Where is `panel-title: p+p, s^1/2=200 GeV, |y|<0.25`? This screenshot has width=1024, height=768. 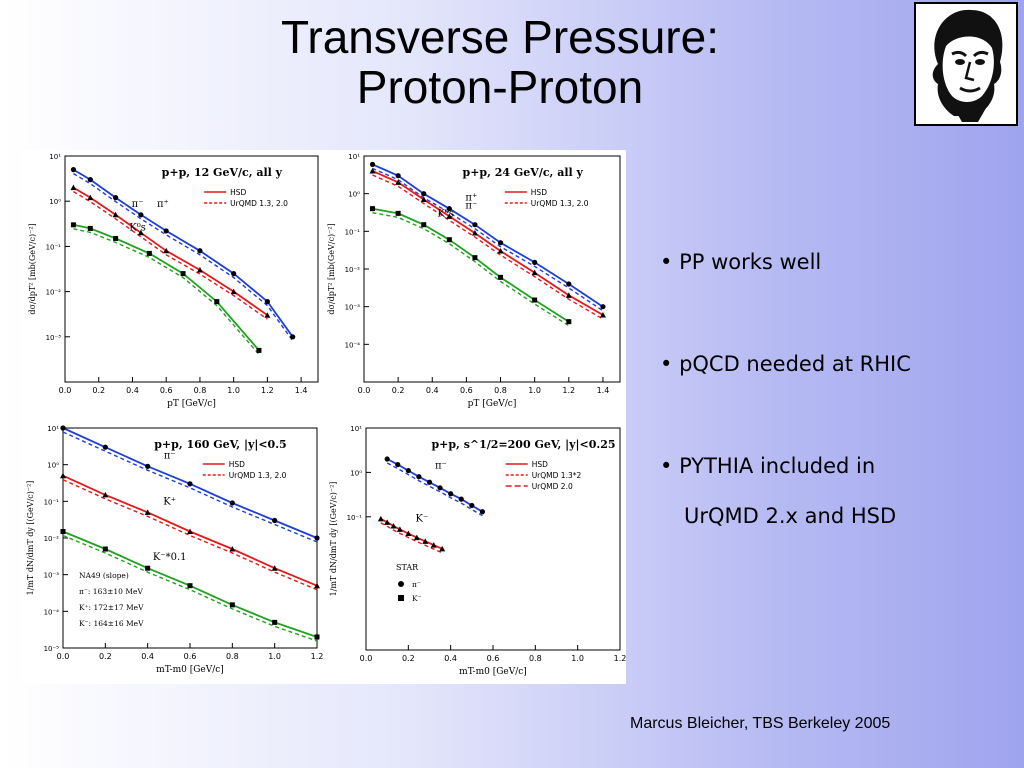
panel-title: p+p, s^1/2=200 GeV, |y|<0.25 is located at coordinates (523, 444).